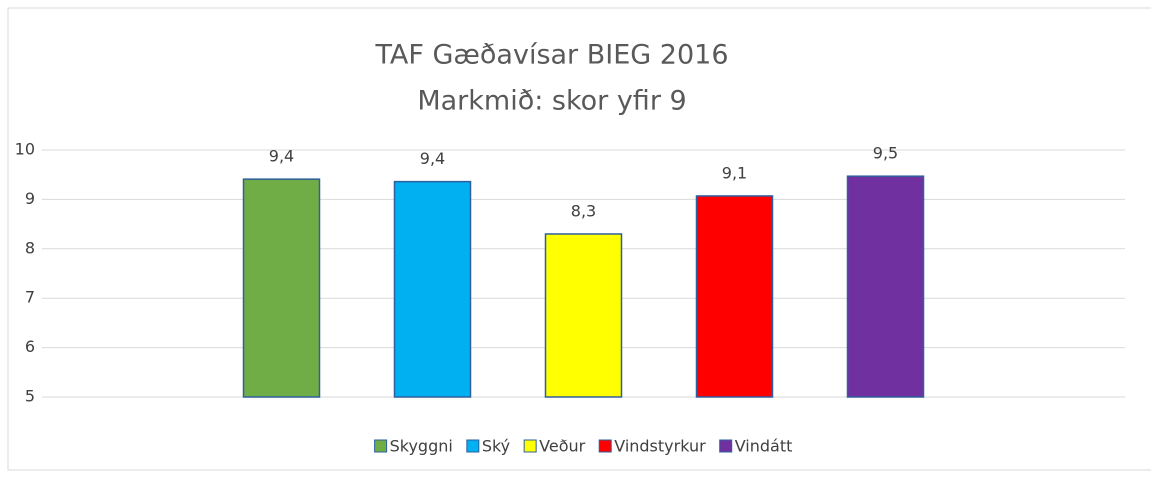  Describe the element at coordinates (421, 446) in the screenshot. I see `legend-label: Skyggni` at that location.